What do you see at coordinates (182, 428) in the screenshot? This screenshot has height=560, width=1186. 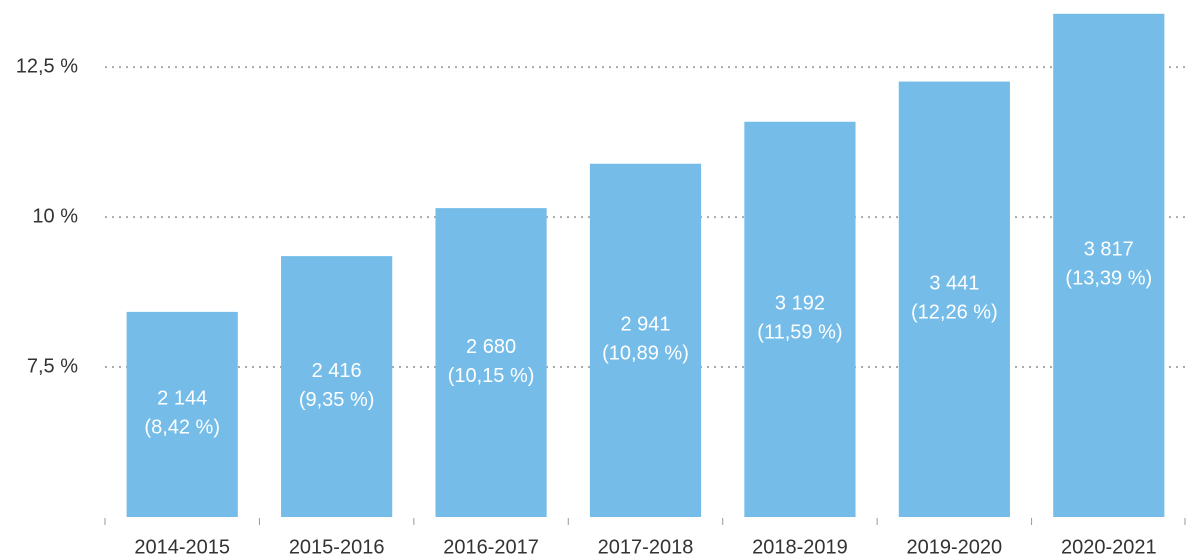 I see `bar-value-label: (8,42 %)` at bounding box center [182, 428].